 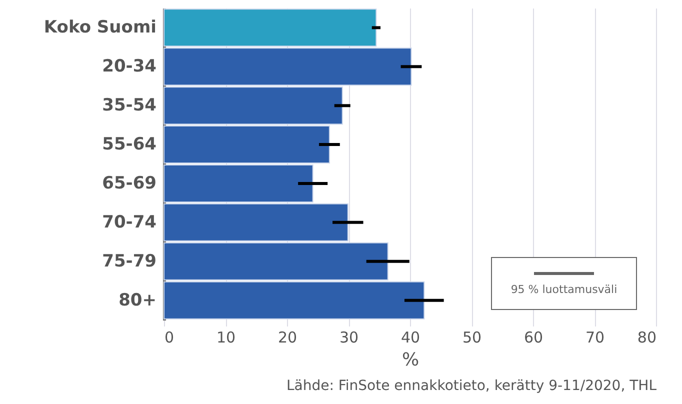 What do you see at coordinates (129, 66) in the screenshot?
I see `y-tick-label: 20-34` at bounding box center [129, 66].